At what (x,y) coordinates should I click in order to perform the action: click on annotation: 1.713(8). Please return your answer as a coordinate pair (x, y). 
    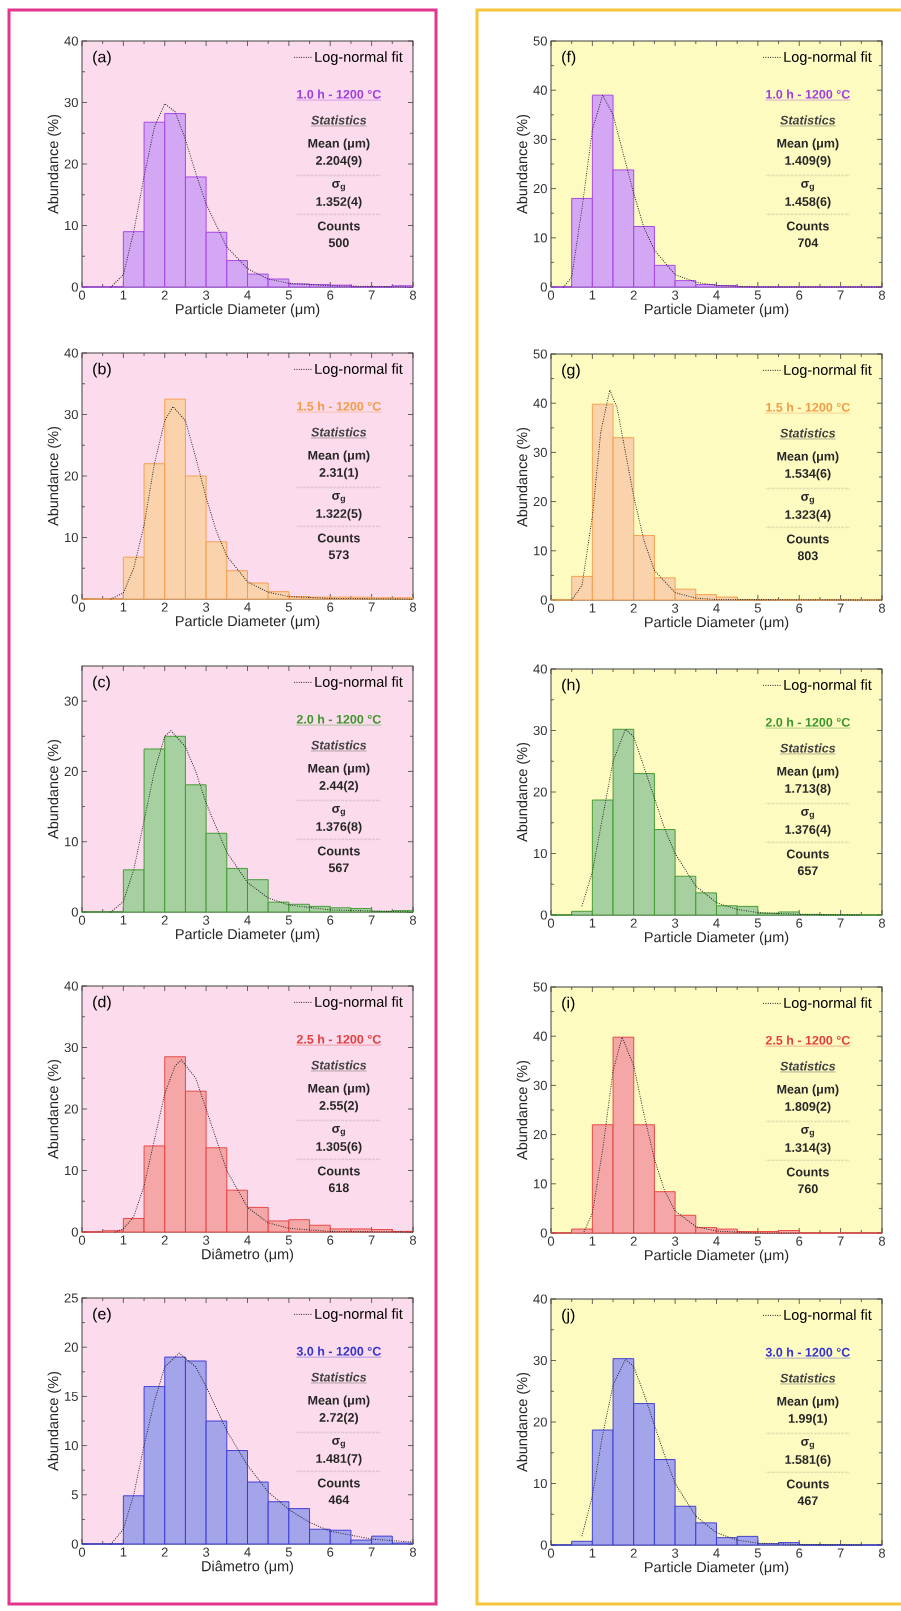
    Looking at the image, I should click on (808, 789).